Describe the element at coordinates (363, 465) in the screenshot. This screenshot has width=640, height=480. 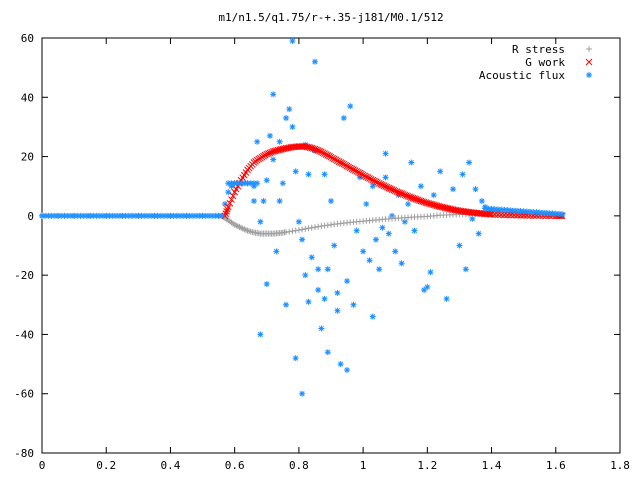
I see `x-tick-label: 1` at that location.